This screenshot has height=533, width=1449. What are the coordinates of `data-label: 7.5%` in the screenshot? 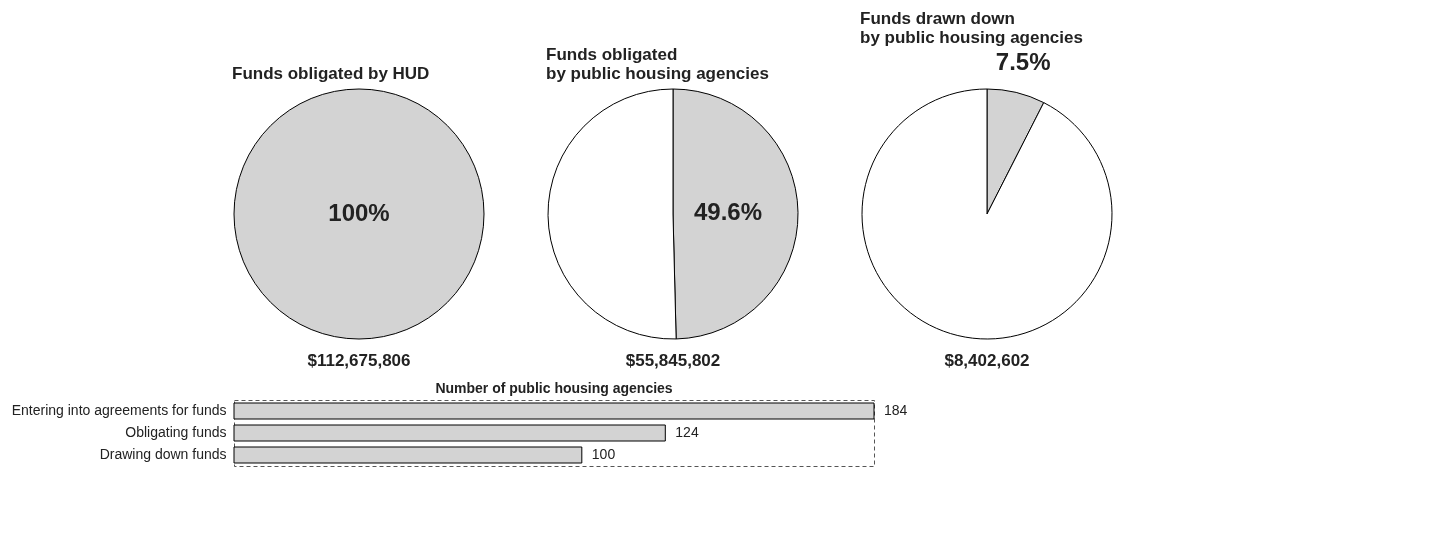 It's located at (1023, 62).